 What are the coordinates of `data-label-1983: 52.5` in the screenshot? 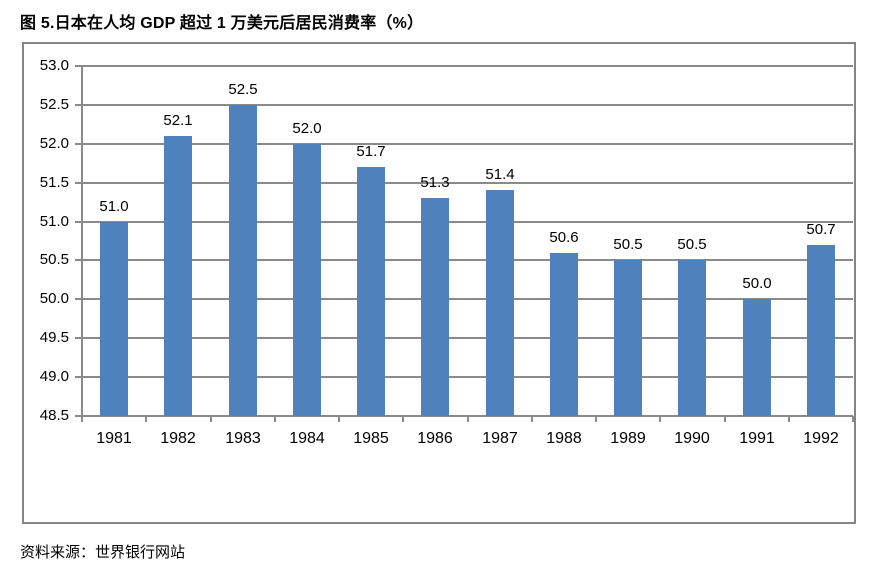 It's located at (243, 89).